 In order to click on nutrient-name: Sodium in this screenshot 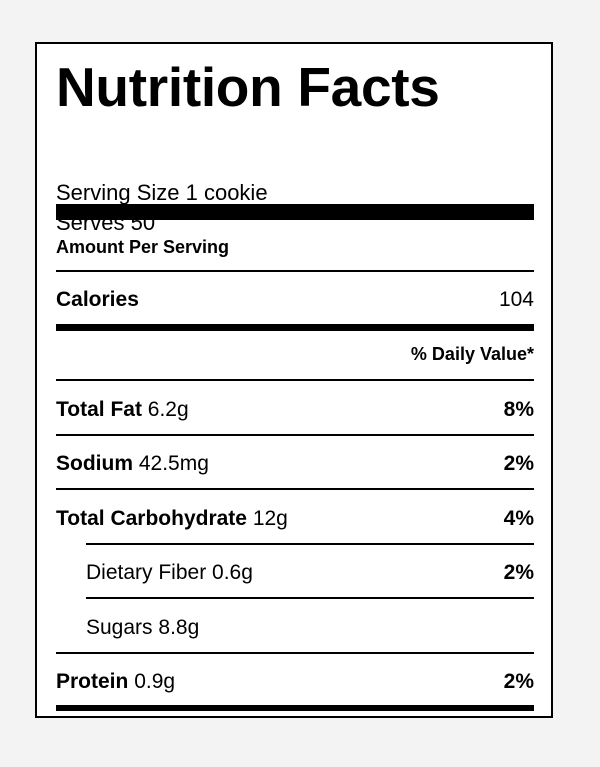, I will do `click(94, 463)`.